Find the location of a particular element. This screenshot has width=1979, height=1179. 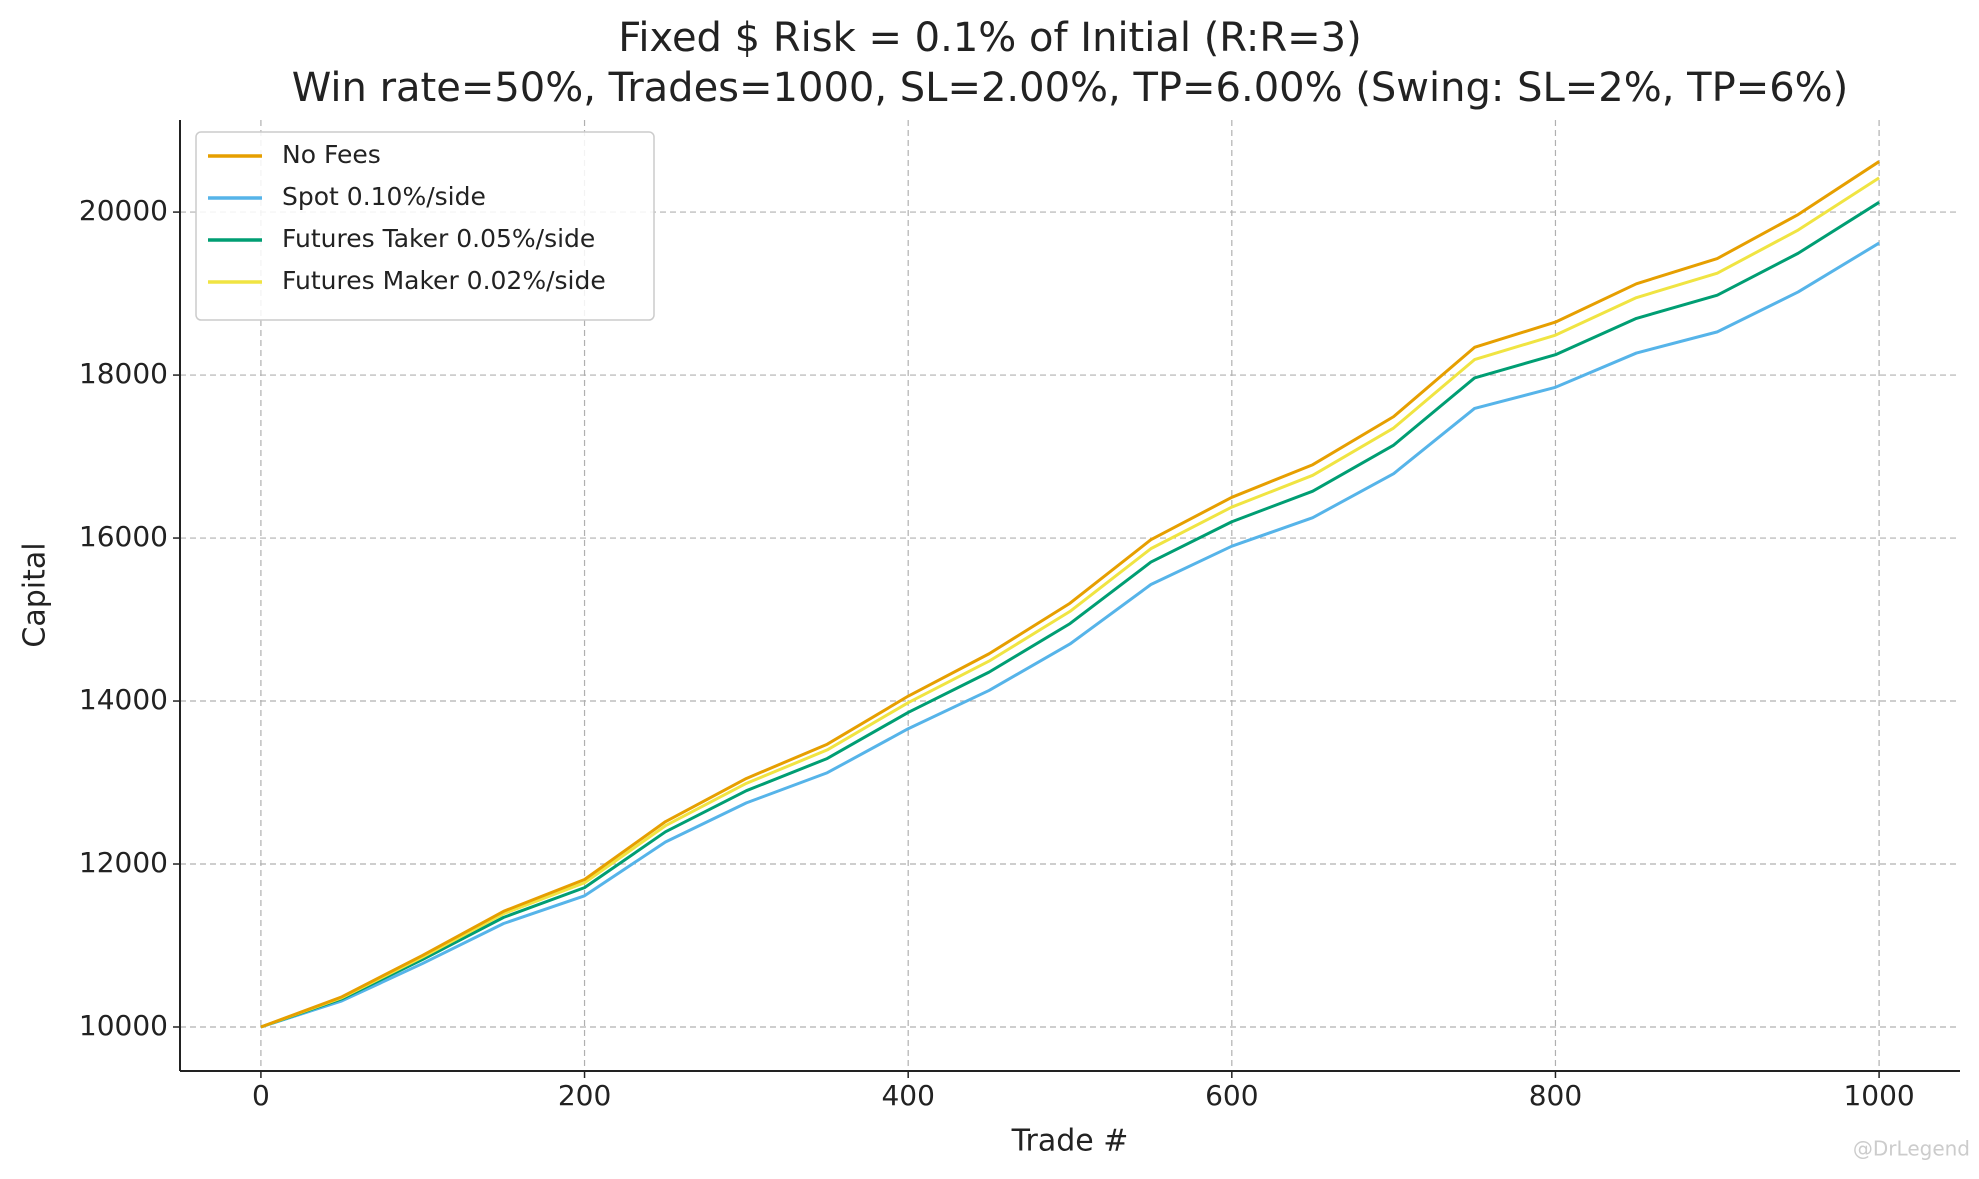

legend-label: Futures Taker 0.05%/side is located at coordinates (438, 238).